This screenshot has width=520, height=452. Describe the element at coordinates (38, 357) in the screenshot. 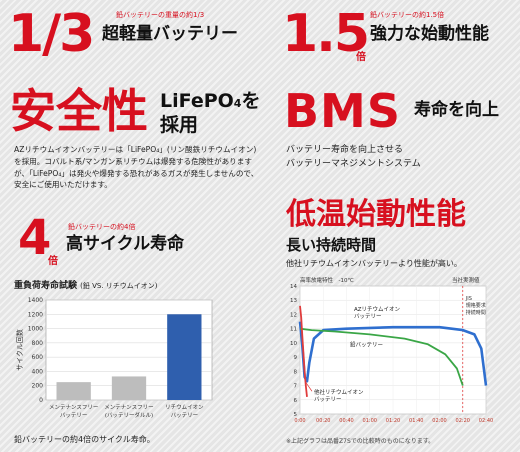

I see `bar-chart-ytick-label: 600` at that location.